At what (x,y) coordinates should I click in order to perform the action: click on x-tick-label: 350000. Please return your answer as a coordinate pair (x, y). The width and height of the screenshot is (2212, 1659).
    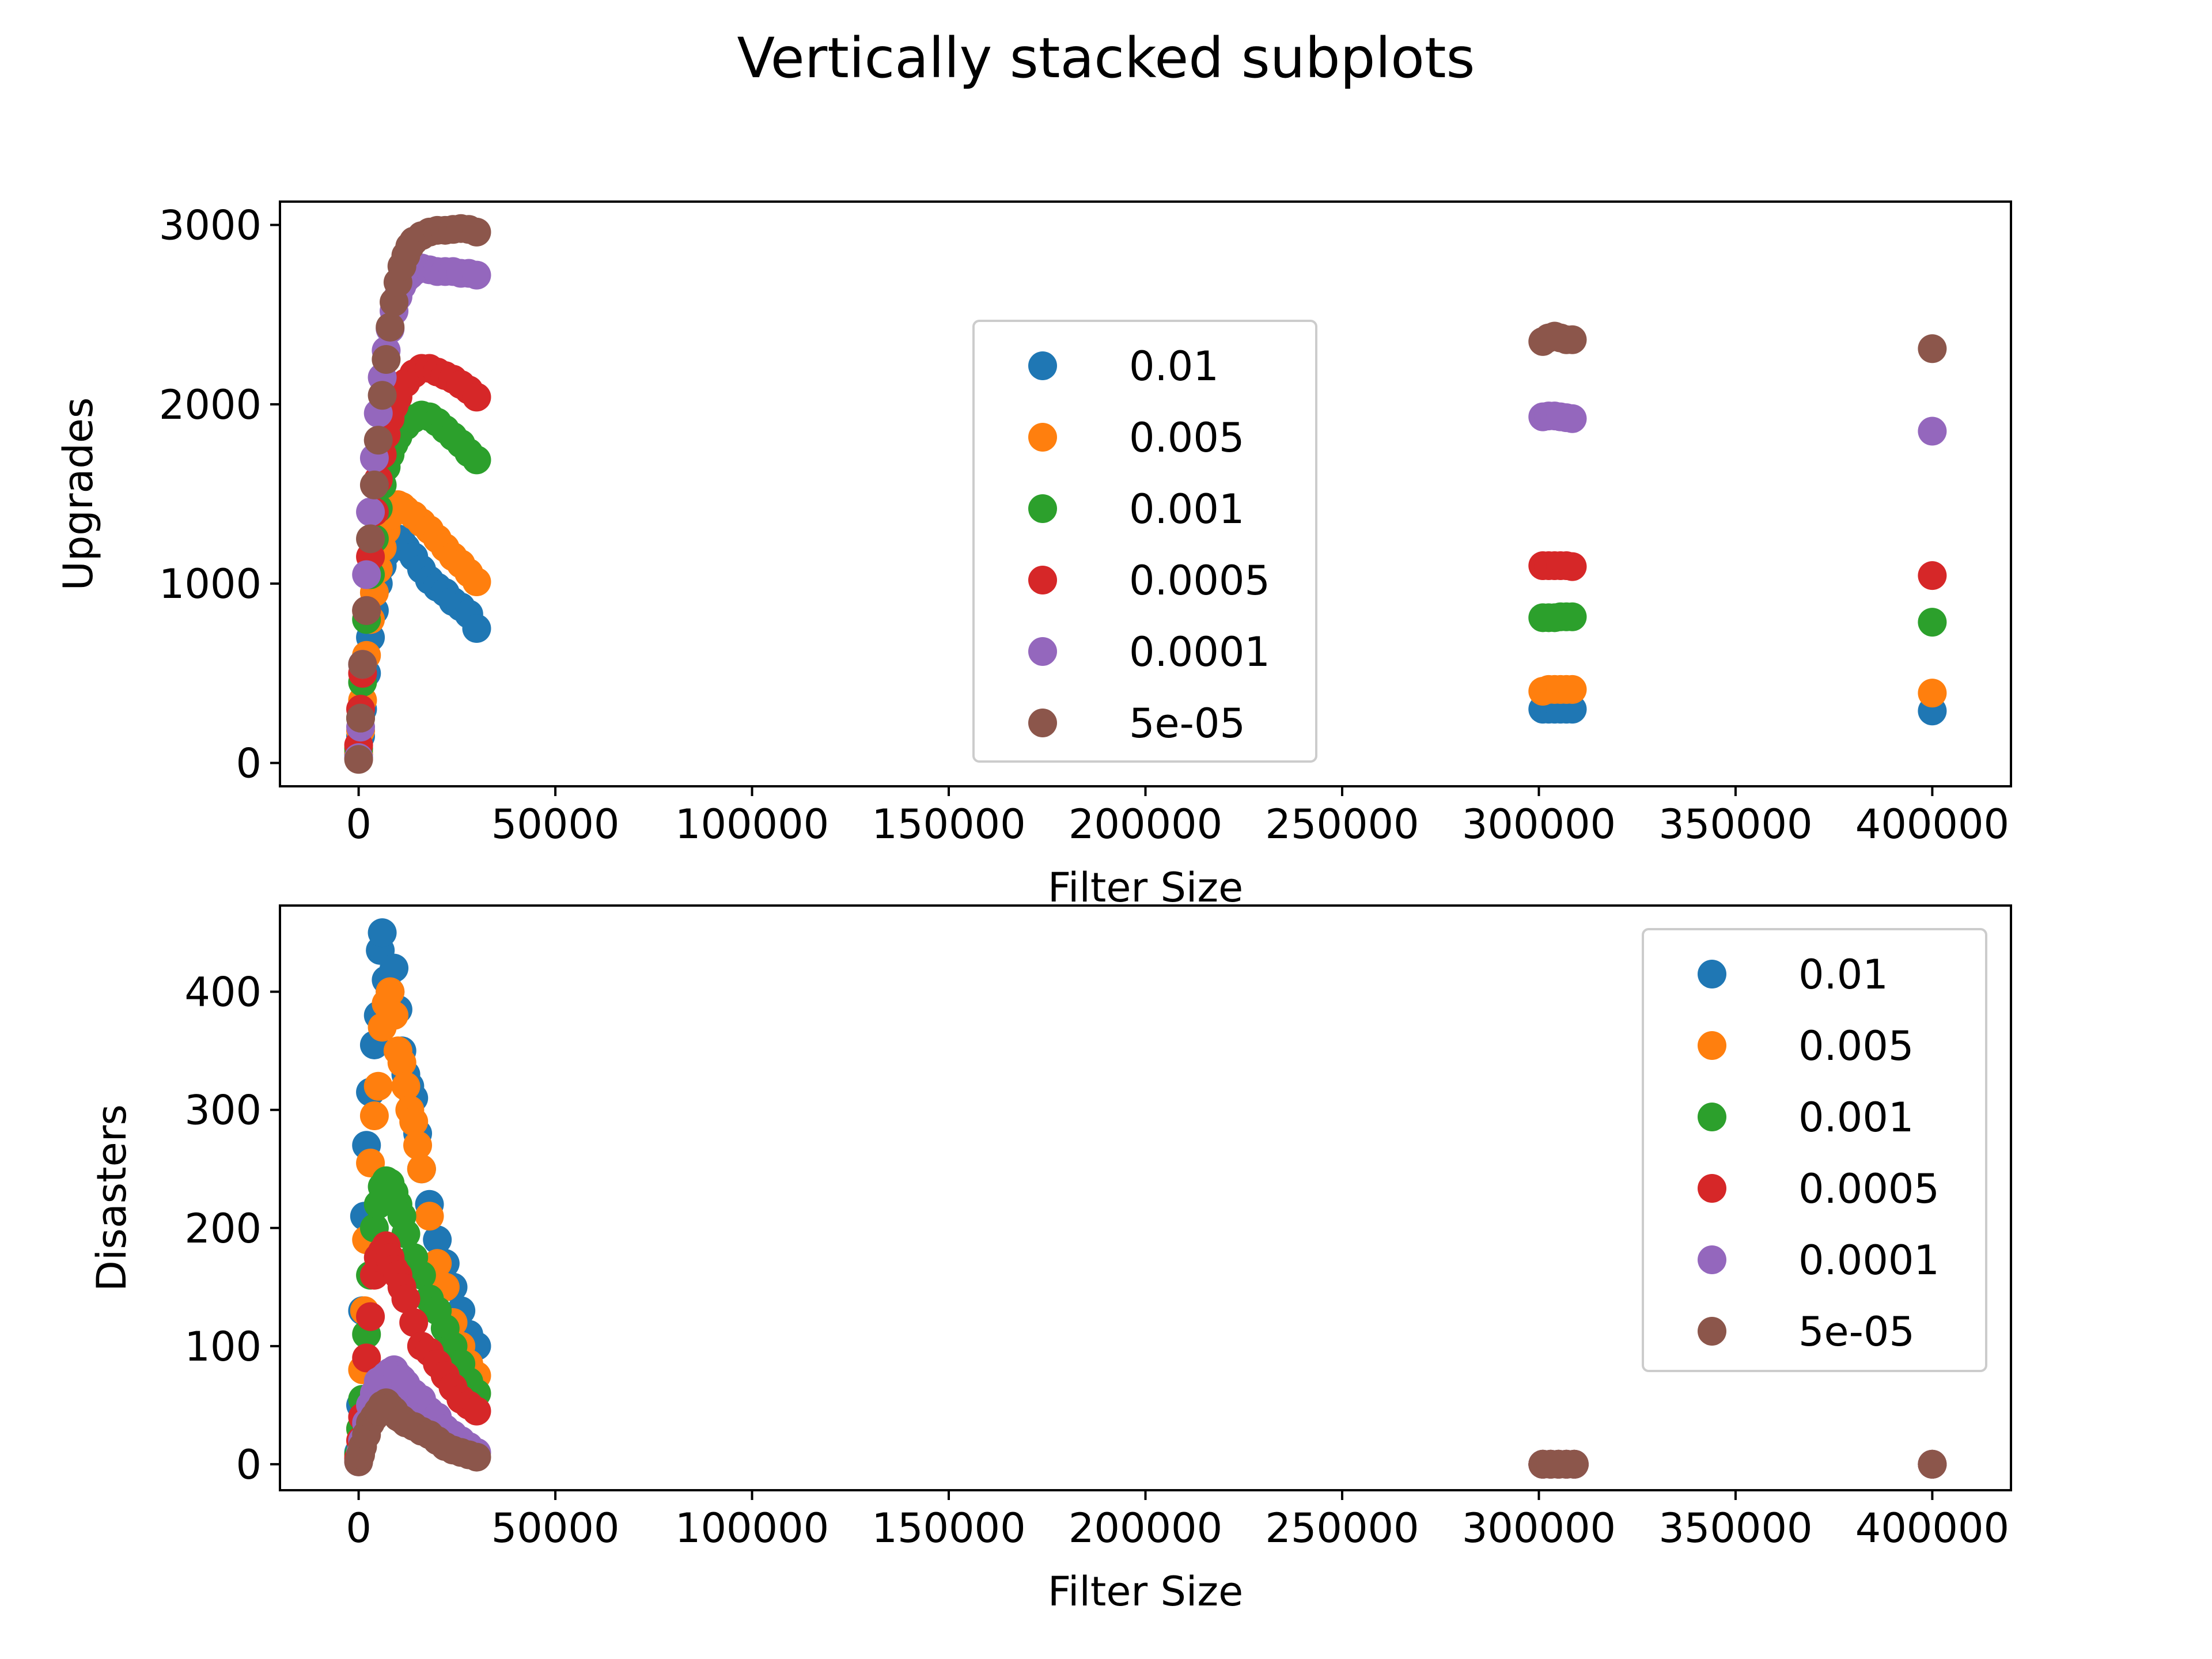
    Looking at the image, I should click on (1735, 824).